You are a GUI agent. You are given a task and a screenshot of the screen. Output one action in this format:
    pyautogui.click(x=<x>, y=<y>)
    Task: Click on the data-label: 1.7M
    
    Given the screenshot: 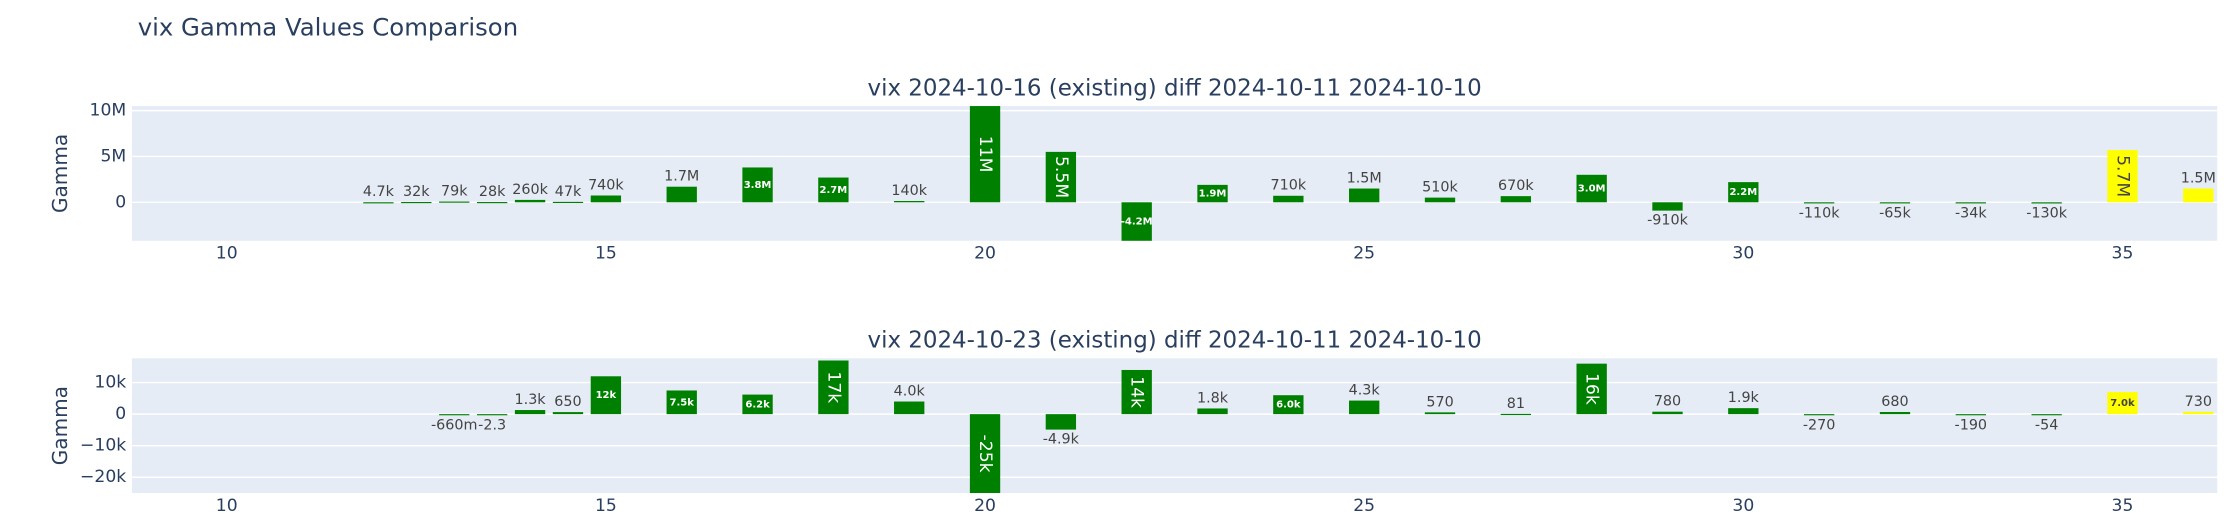 What is the action you would take?
    pyautogui.click(x=681, y=177)
    